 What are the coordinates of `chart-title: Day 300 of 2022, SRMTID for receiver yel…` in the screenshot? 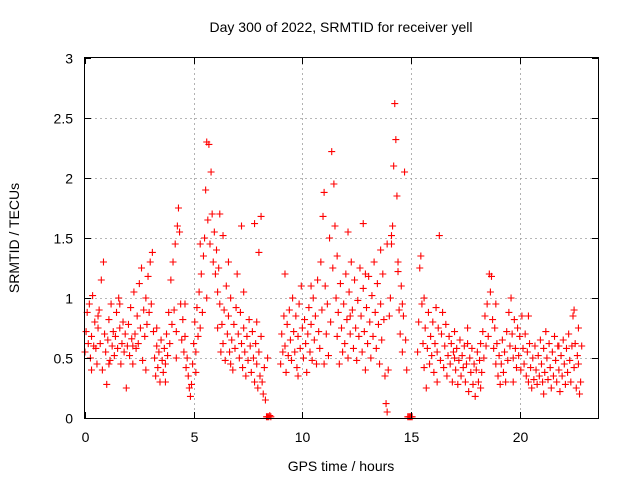 It's located at (341, 27).